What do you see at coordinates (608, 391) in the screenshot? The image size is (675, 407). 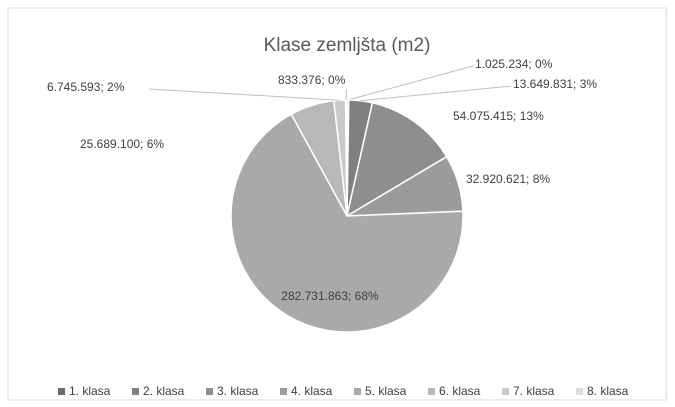 I see `legend-label: 8. klasa` at bounding box center [608, 391].